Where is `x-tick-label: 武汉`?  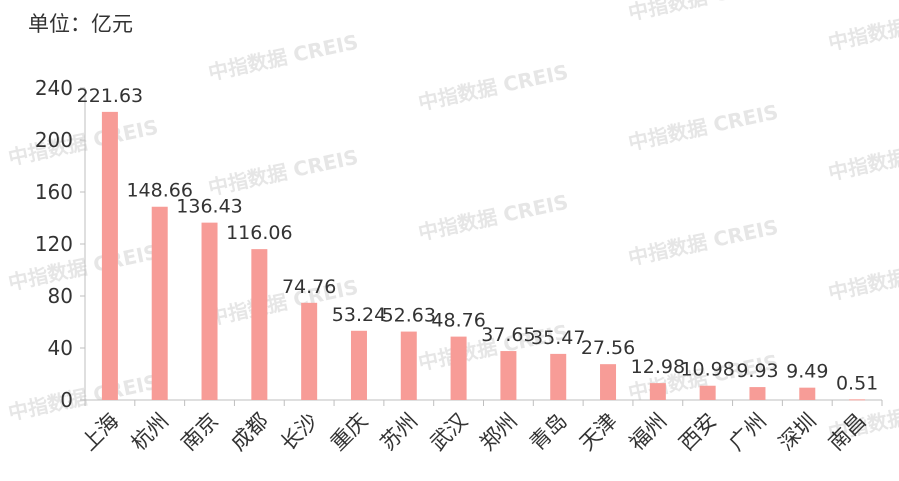 x-tick-label: 武汉 is located at coordinates (448, 432).